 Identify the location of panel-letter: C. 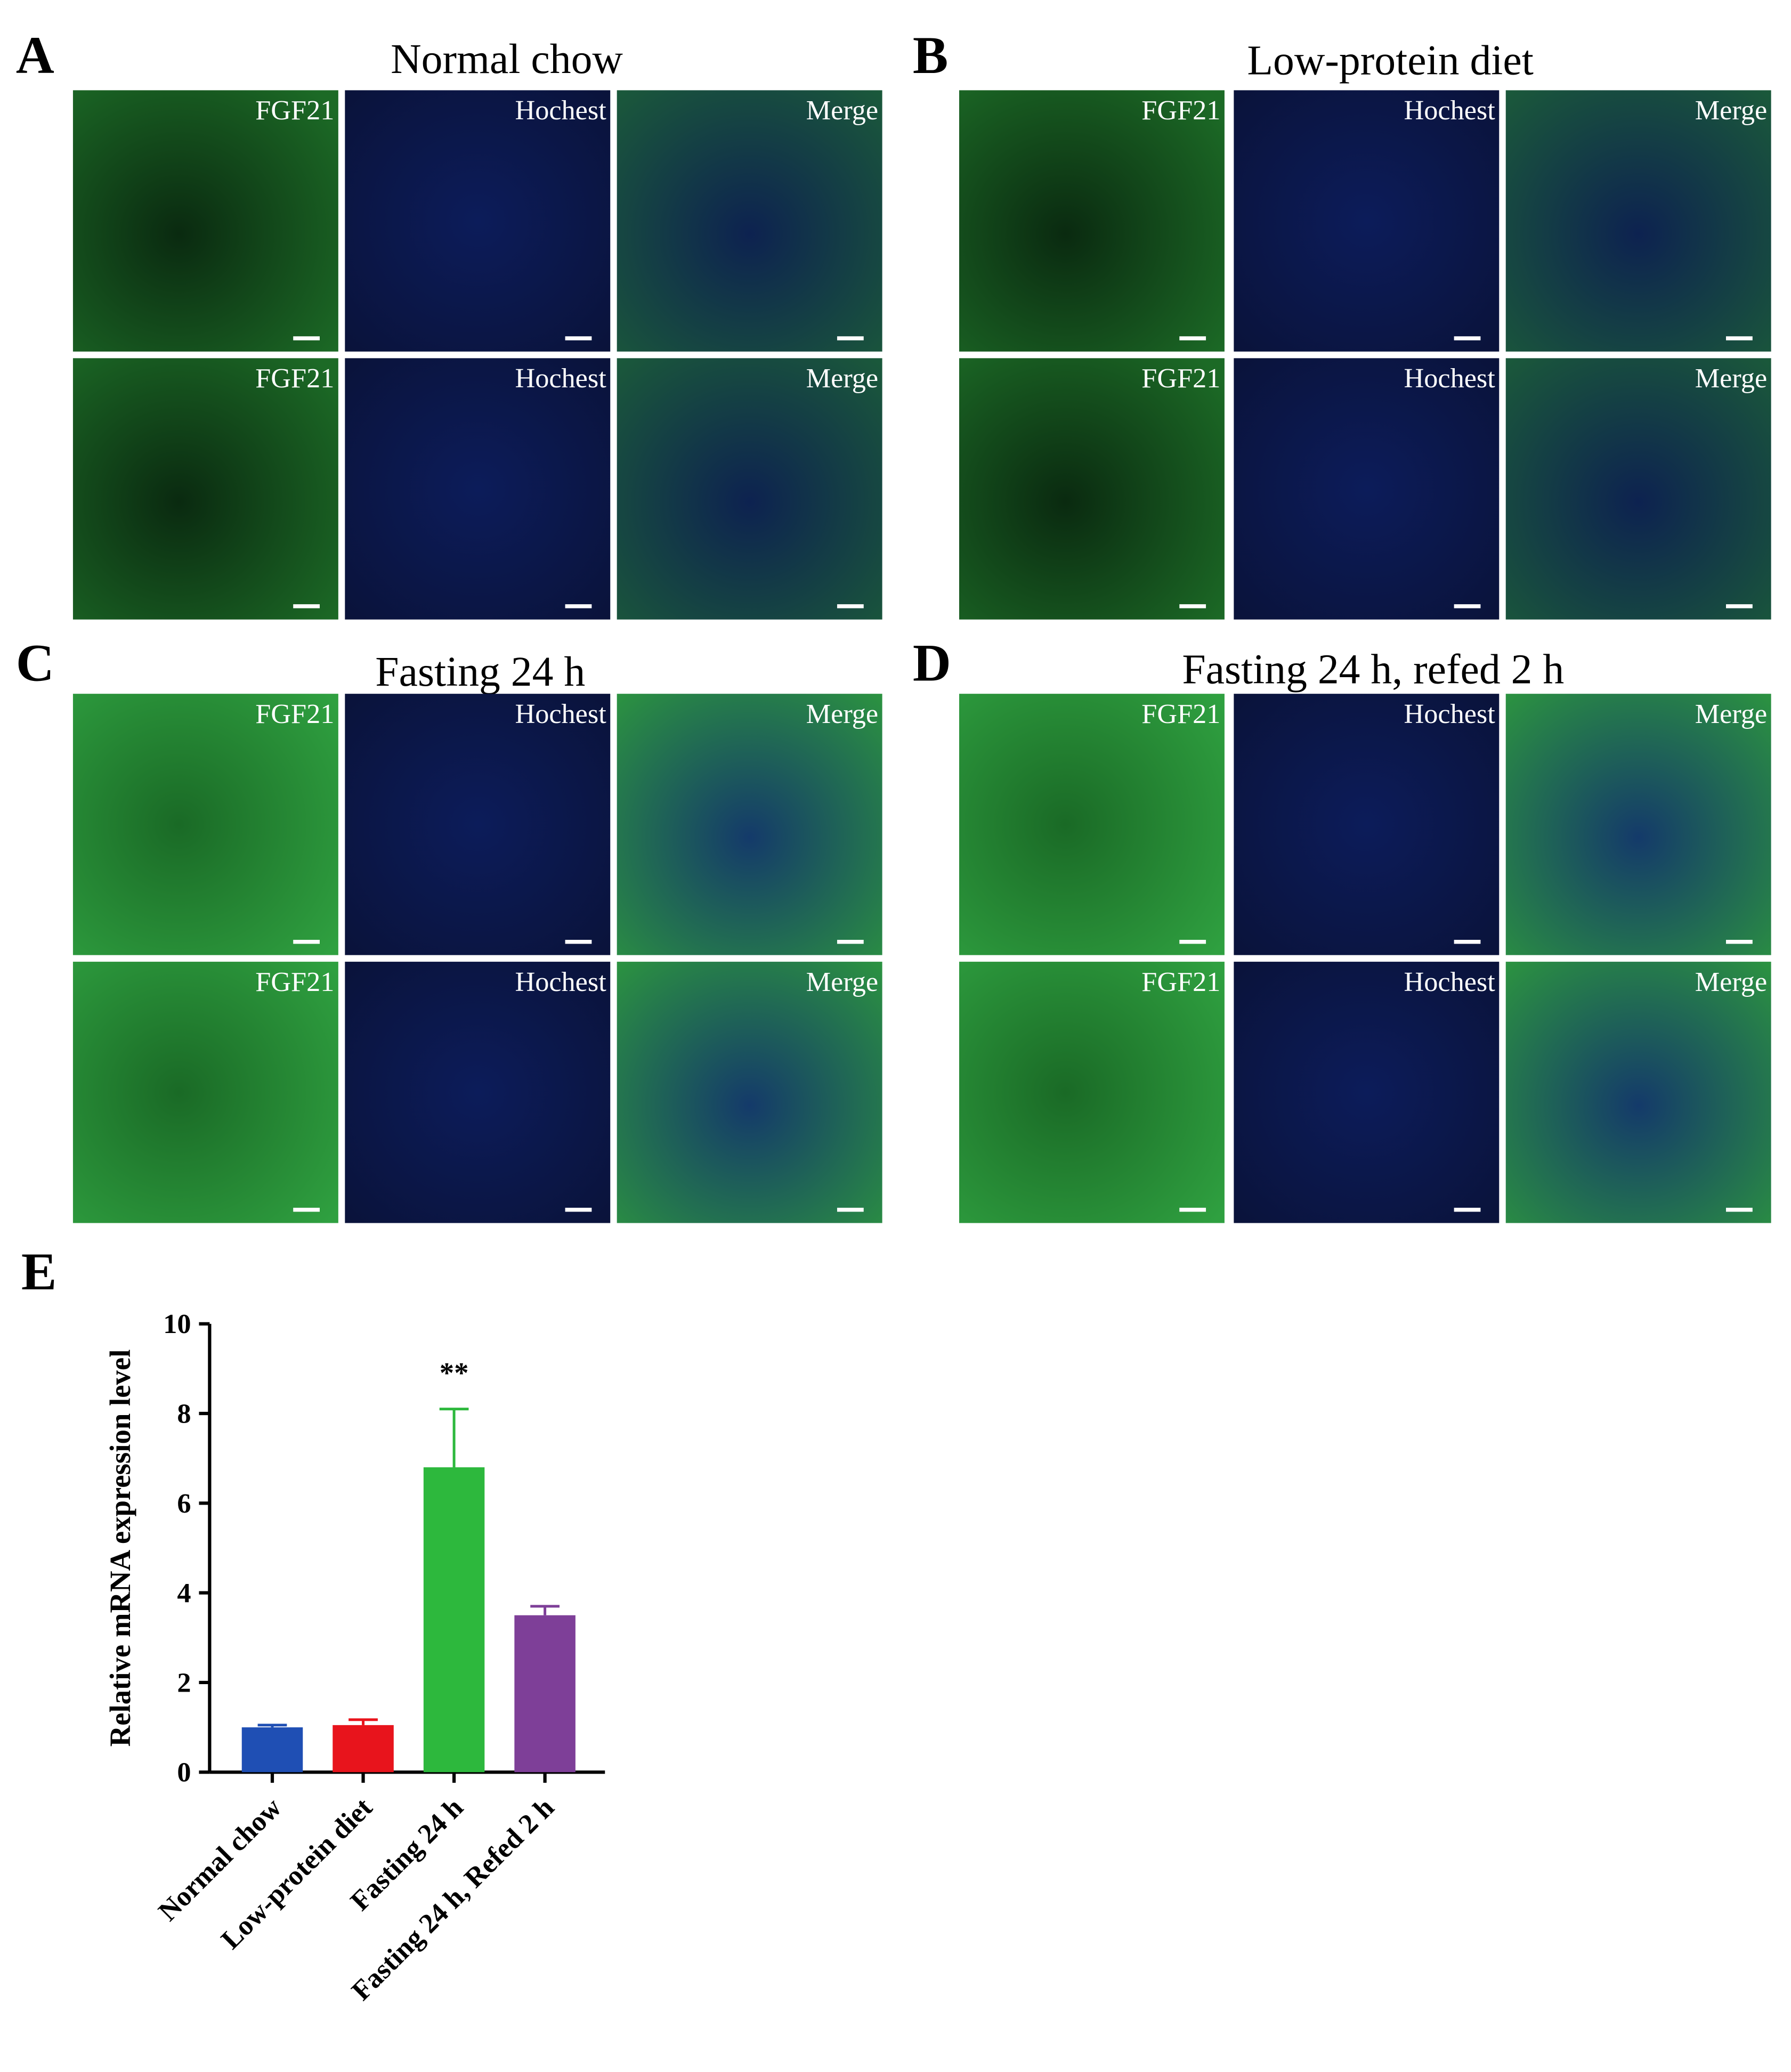
(35, 663).